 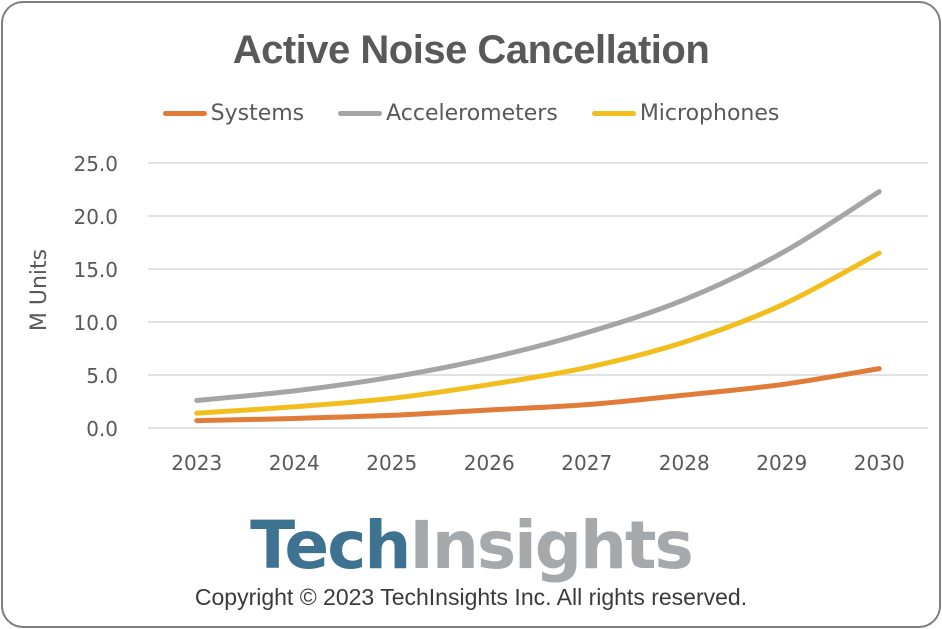 I want to click on x-tick-label: 2029, so click(x=781, y=463).